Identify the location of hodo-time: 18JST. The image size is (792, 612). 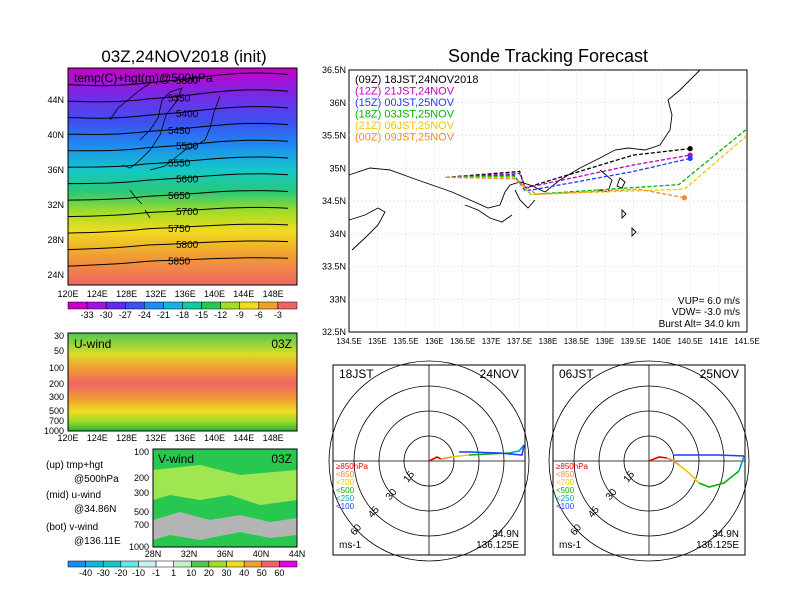
(356, 374).